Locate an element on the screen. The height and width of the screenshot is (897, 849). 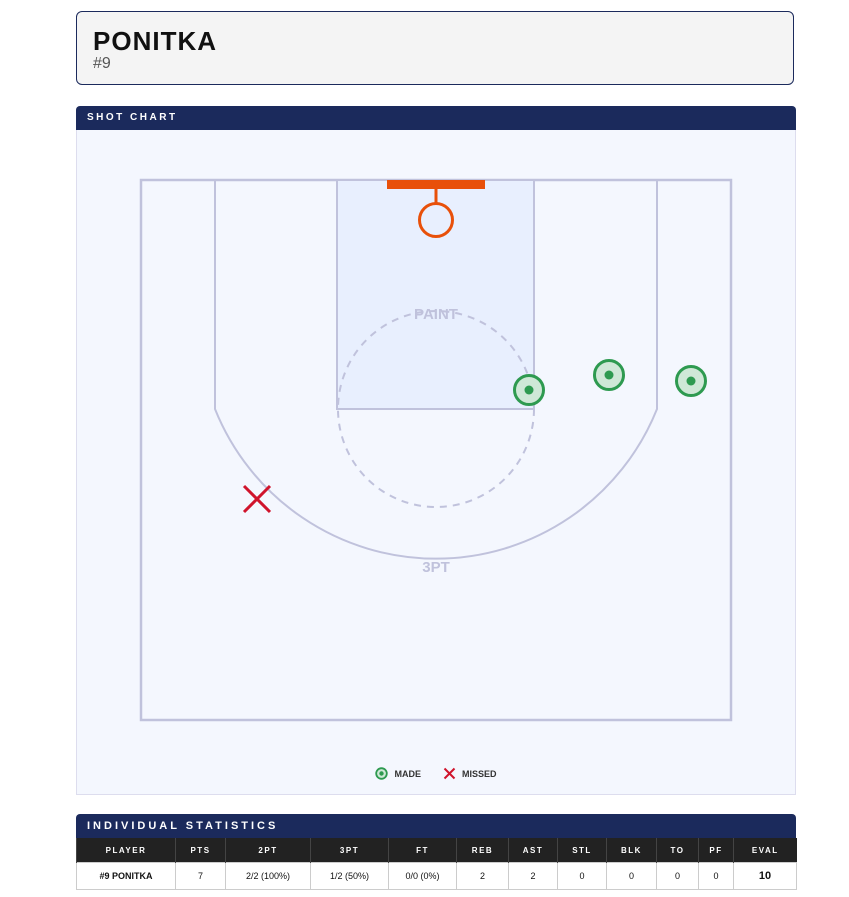
legend-missed: MISSED is located at coordinates (470, 773).